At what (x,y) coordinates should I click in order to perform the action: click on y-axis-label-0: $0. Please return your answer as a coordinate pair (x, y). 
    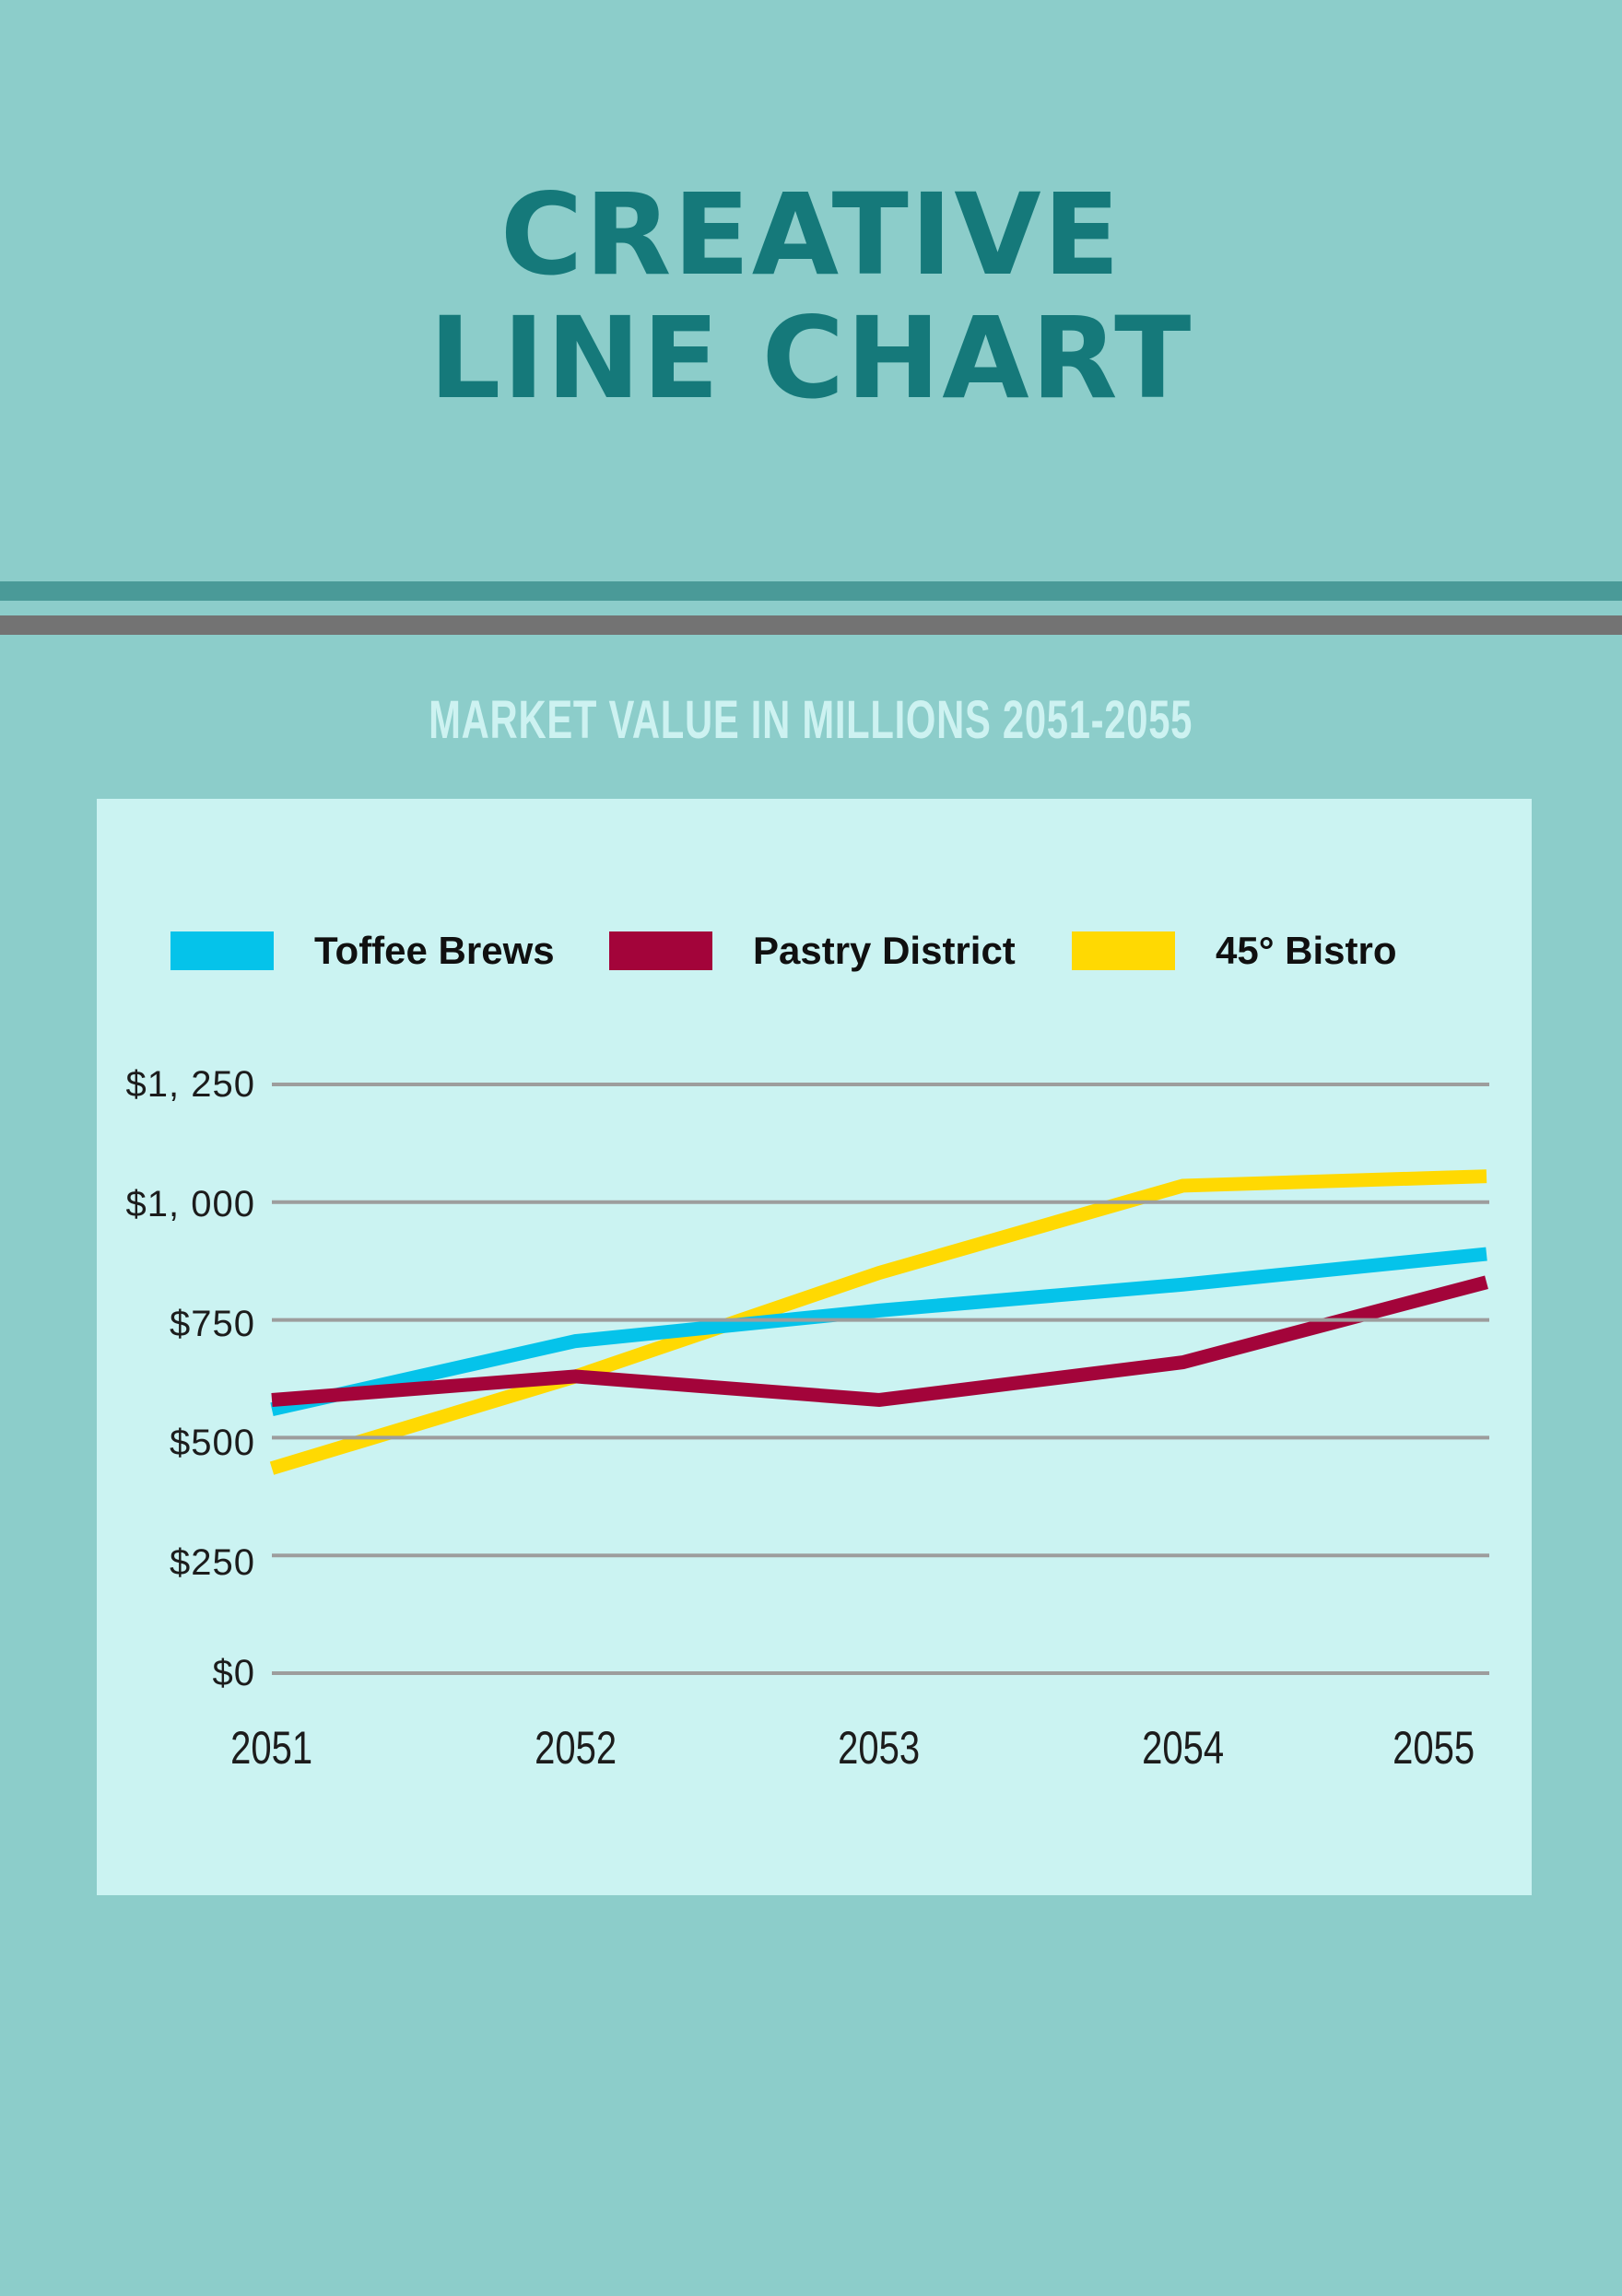
    Looking at the image, I should click on (234, 1673).